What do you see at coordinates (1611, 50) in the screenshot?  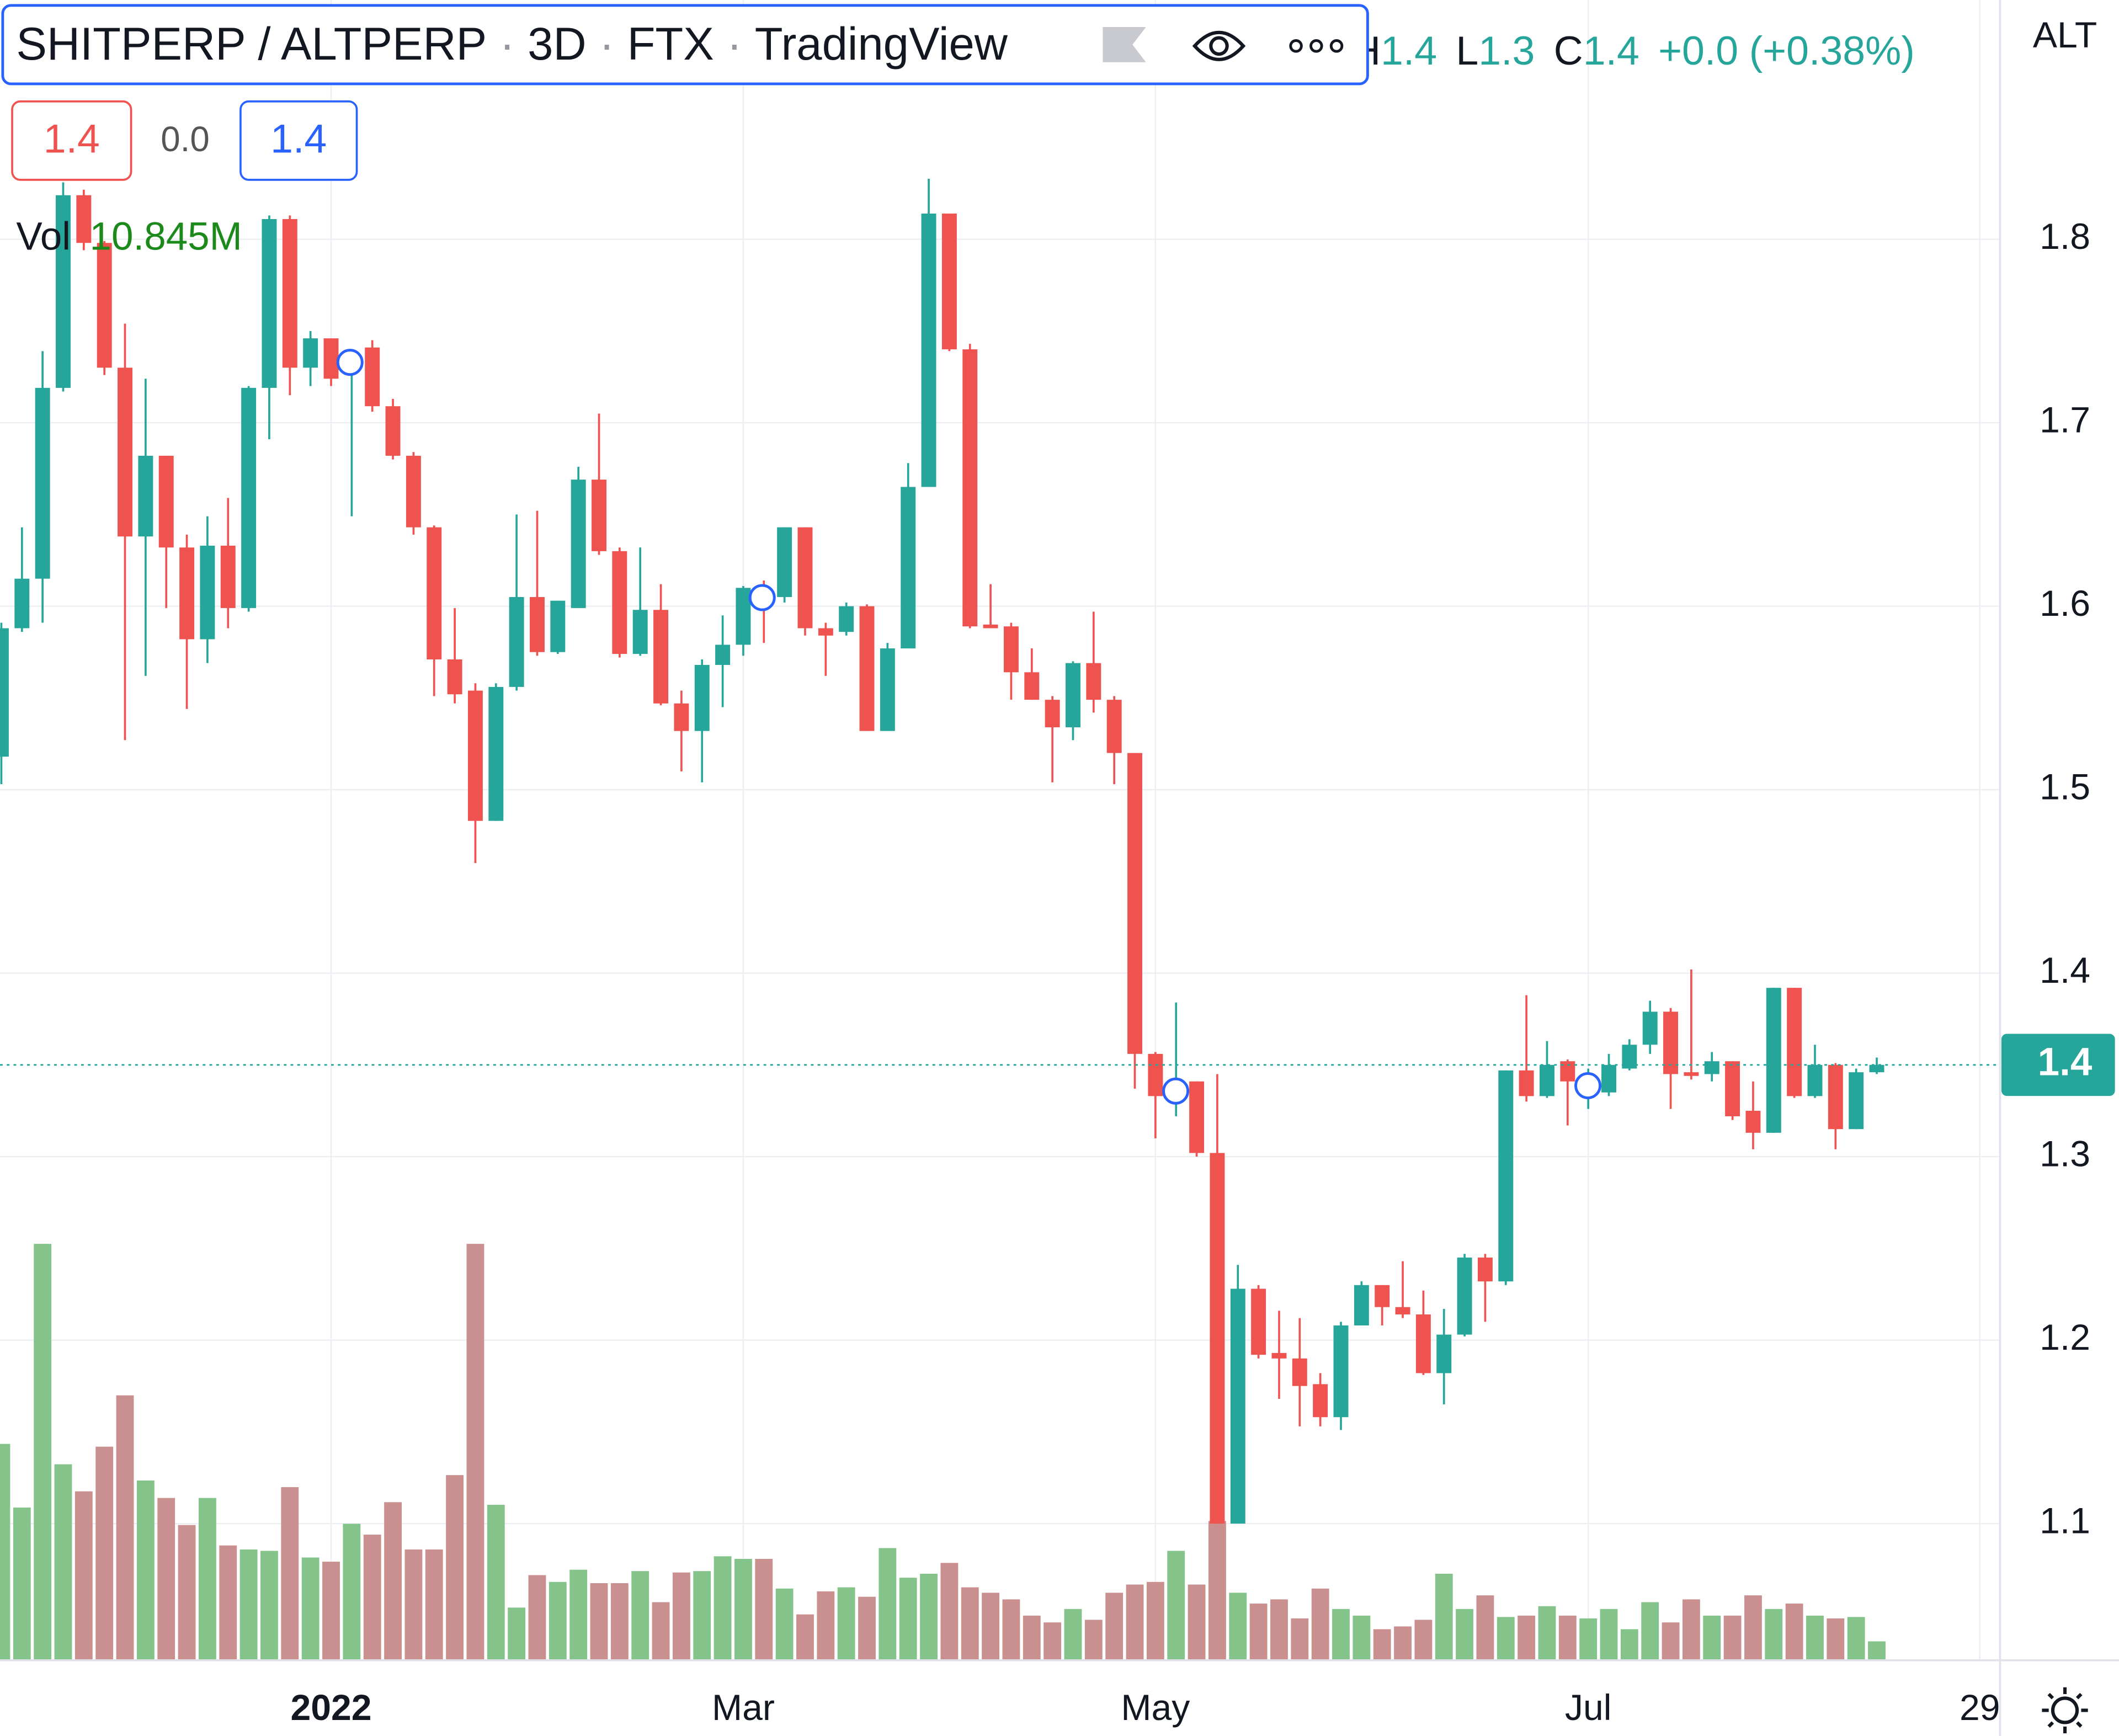 I see `ohlc-value: 1.4` at bounding box center [1611, 50].